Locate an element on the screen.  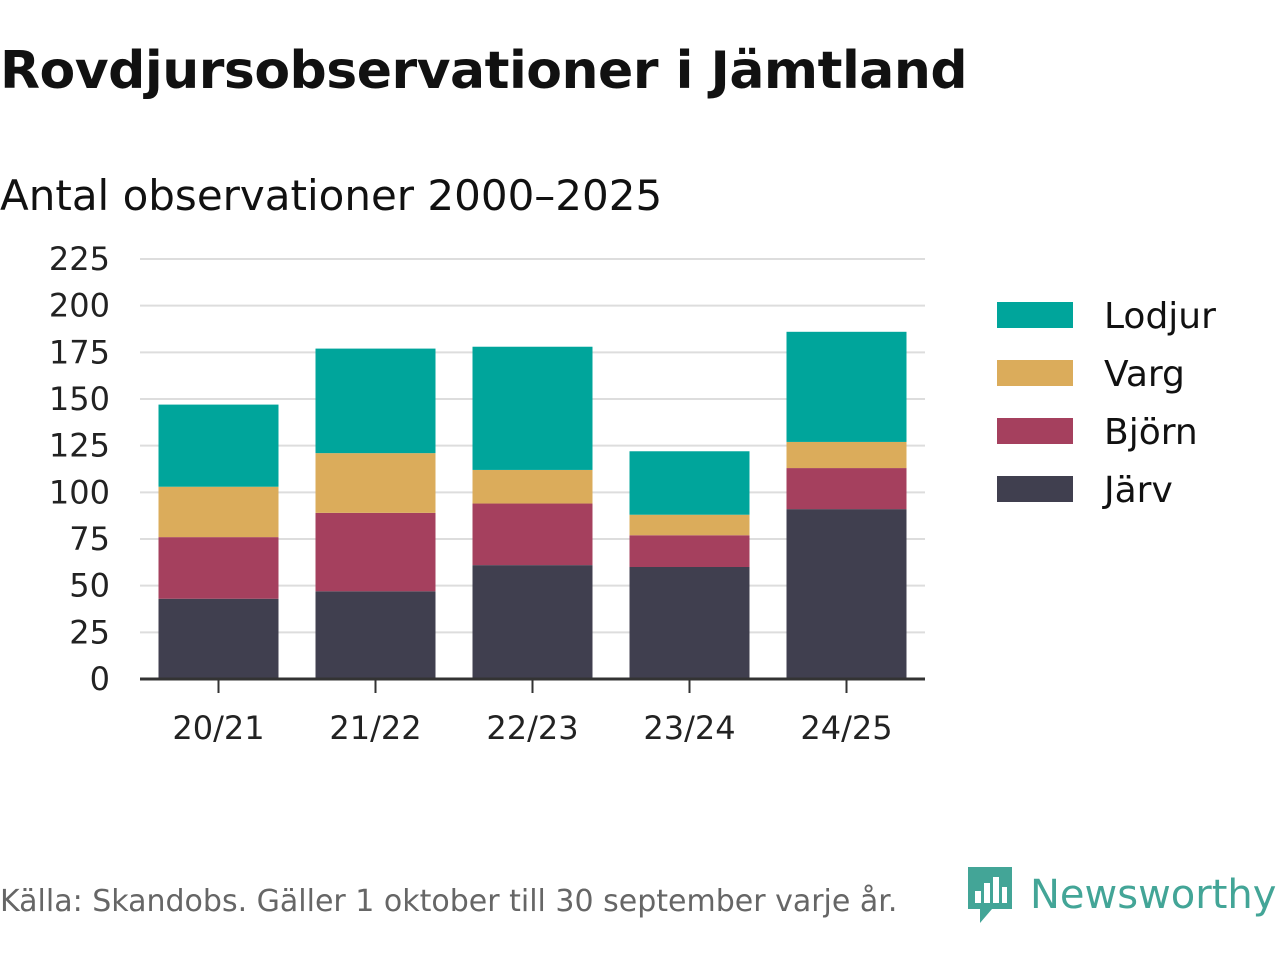
legend-label-järv: Järv is located at coordinates (1137, 490).